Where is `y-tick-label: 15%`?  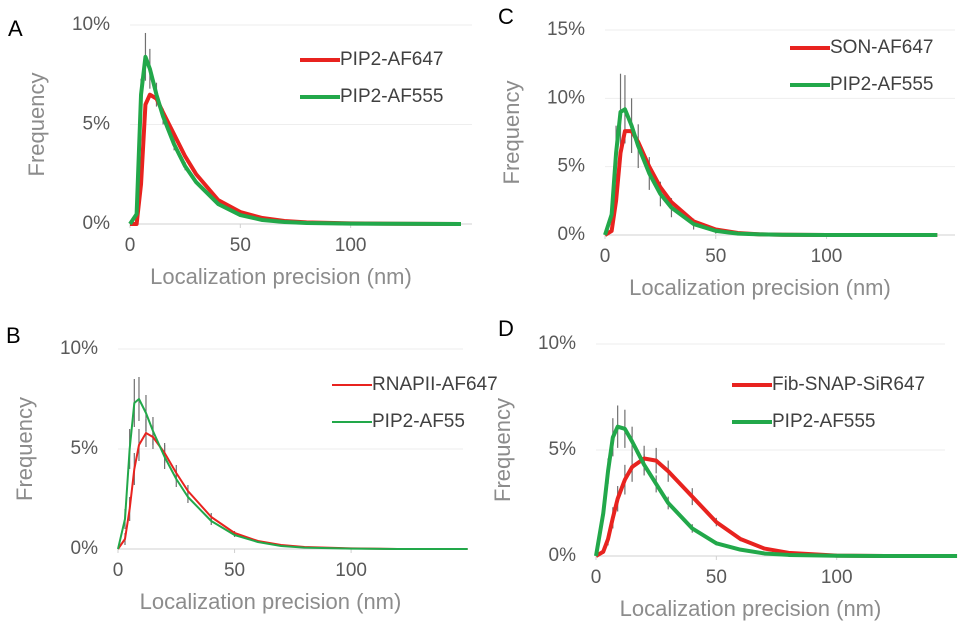
y-tick-label: 15% is located at coordinates (566, 29).